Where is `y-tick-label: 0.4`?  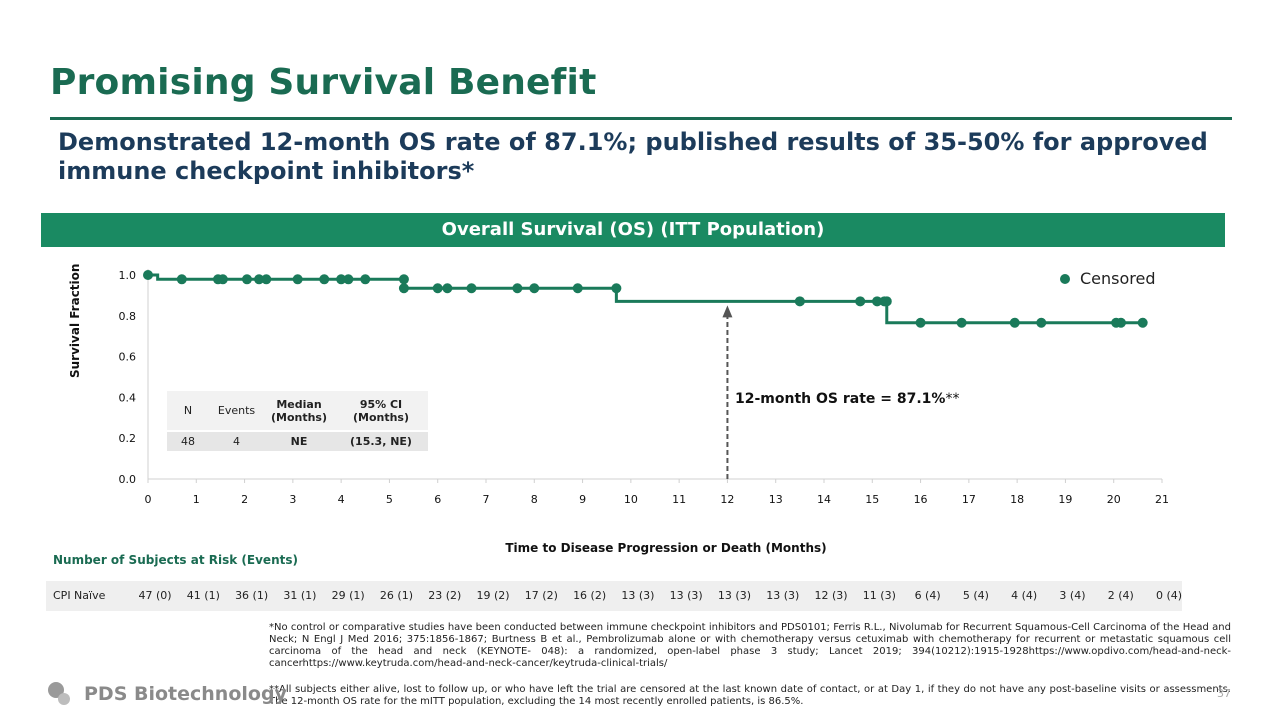 y-tick-label: 0.4 is located at coordinates (128, 397).